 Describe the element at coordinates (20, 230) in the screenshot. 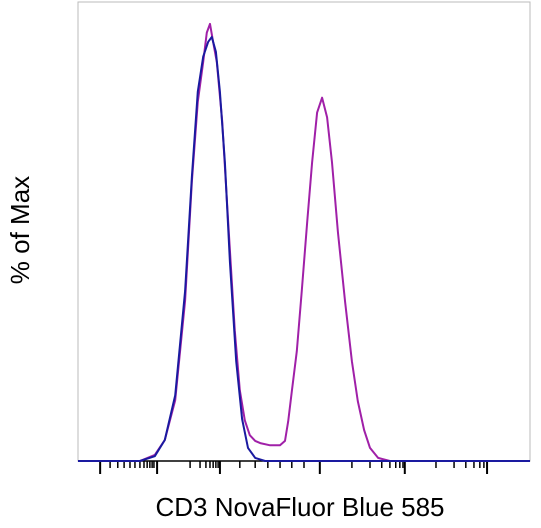

I see `y-axis-label: % of Max` at that location.